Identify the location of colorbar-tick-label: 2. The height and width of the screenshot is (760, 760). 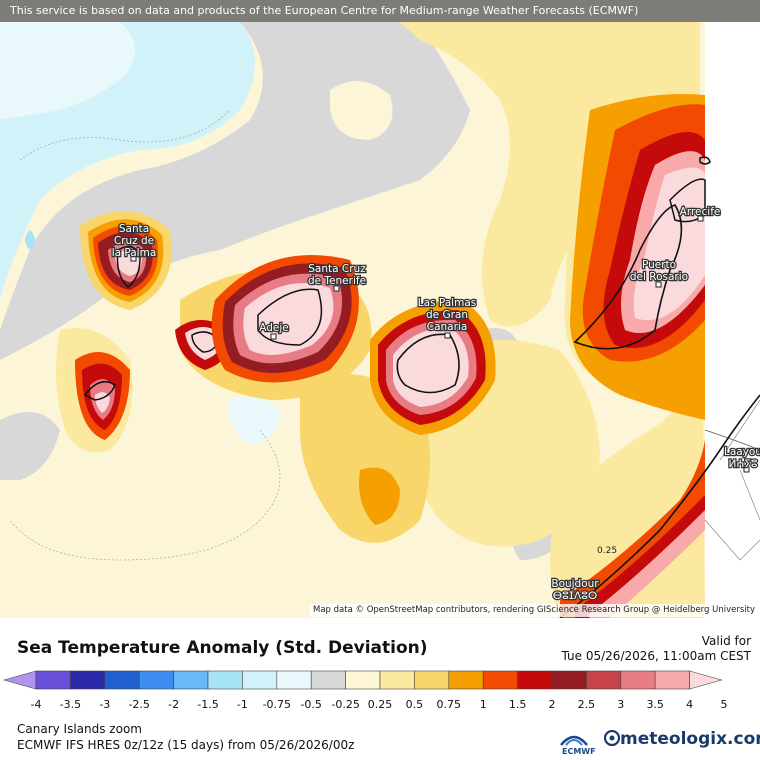
(552, 704).